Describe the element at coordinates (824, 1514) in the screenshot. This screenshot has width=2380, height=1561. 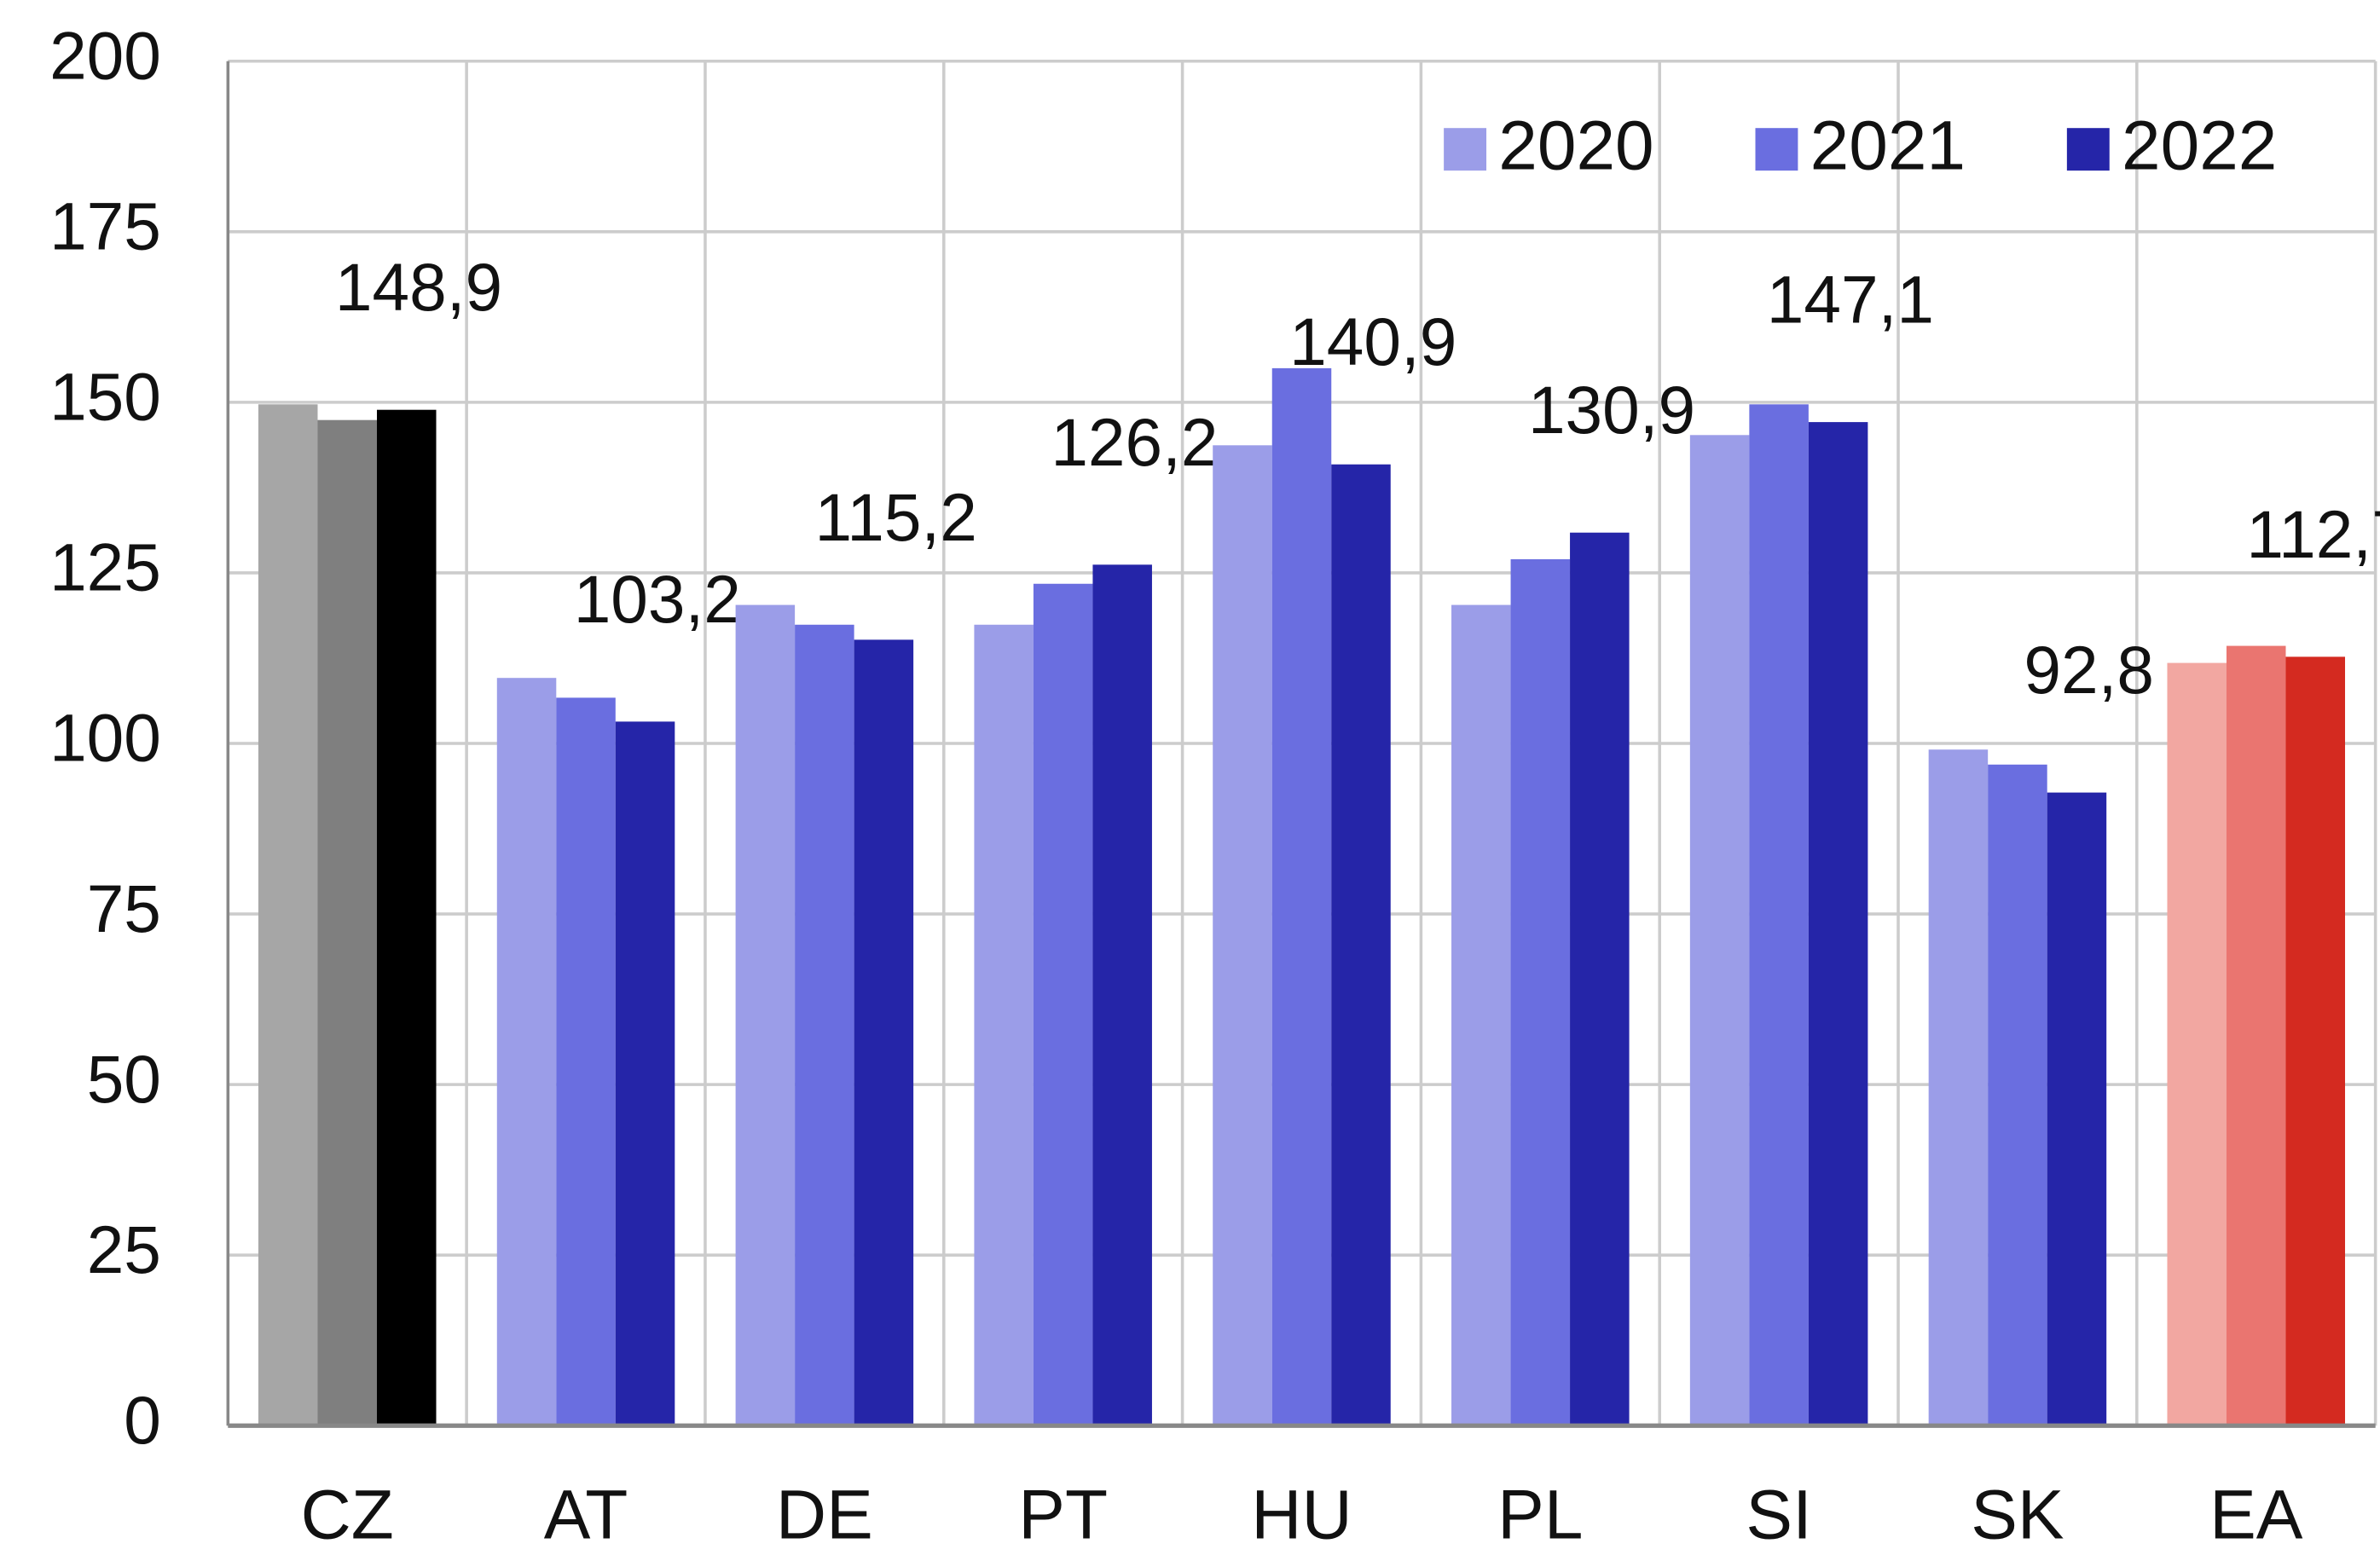
I see `x-tick-label: DE` at that location.